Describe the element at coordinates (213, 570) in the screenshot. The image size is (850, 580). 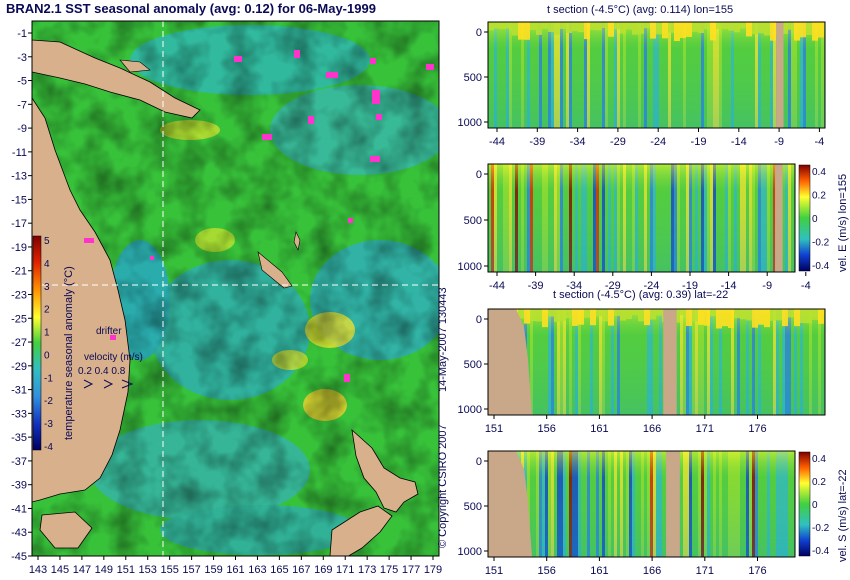
I see `map-x-tick-label: 159` at that location.